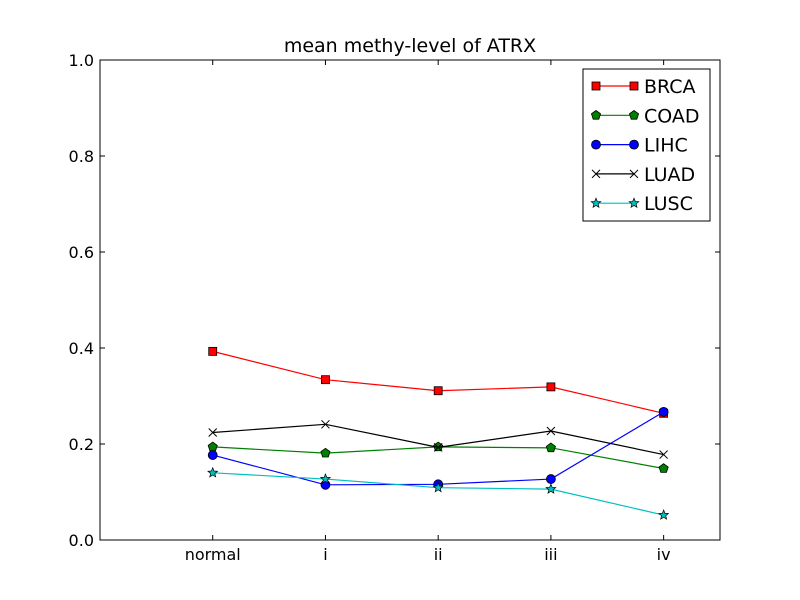 Image resolution: width=800 pixels, height=600 pixels. What do you see at coordinates (81, 348) in the screenshot?
I see `y-tick-label: 0.4` at bounding box center [81, 348].